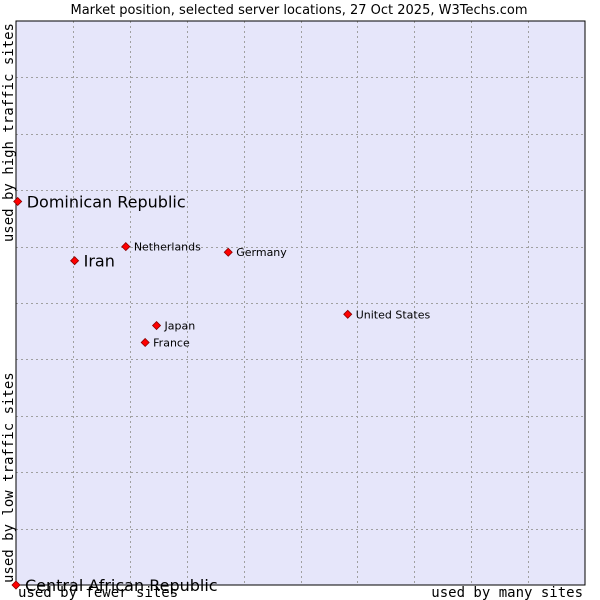  I want to click on point-label: Dominican Republic, so click(106, 201).